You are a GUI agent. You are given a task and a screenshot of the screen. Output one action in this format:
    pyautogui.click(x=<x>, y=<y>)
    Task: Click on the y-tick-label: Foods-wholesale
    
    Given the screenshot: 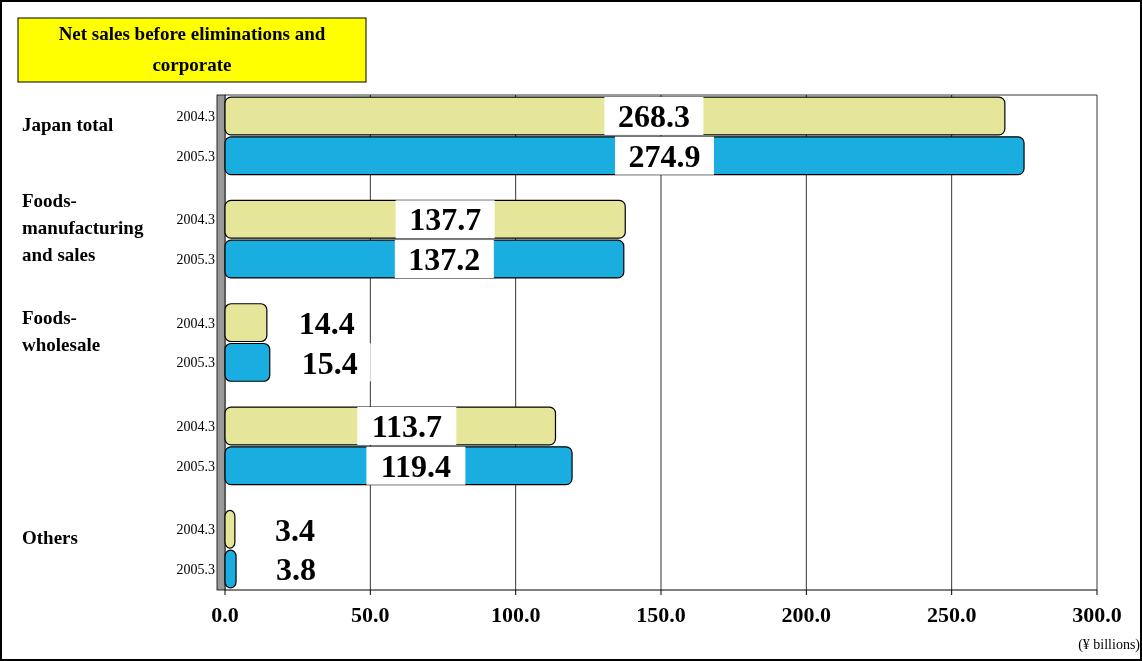 What is the action you would take?
    pyautogui.click(x=61, y=331)
    